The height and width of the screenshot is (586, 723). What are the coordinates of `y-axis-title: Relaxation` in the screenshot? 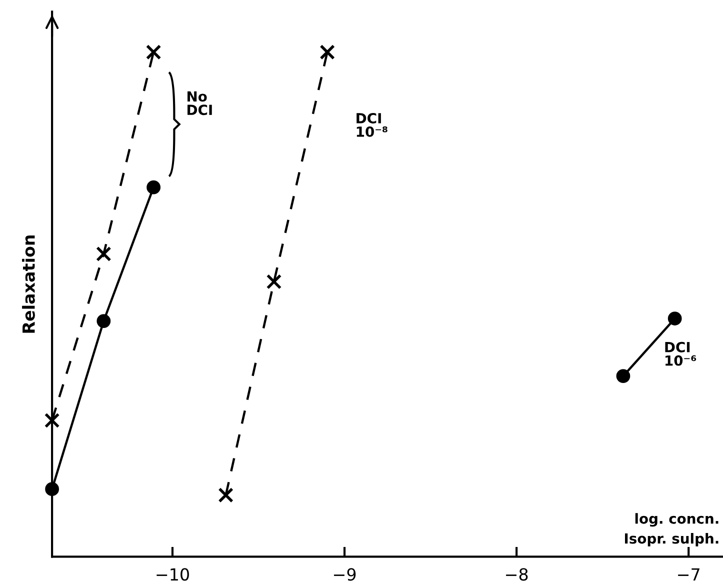 It's located at (28, 284).